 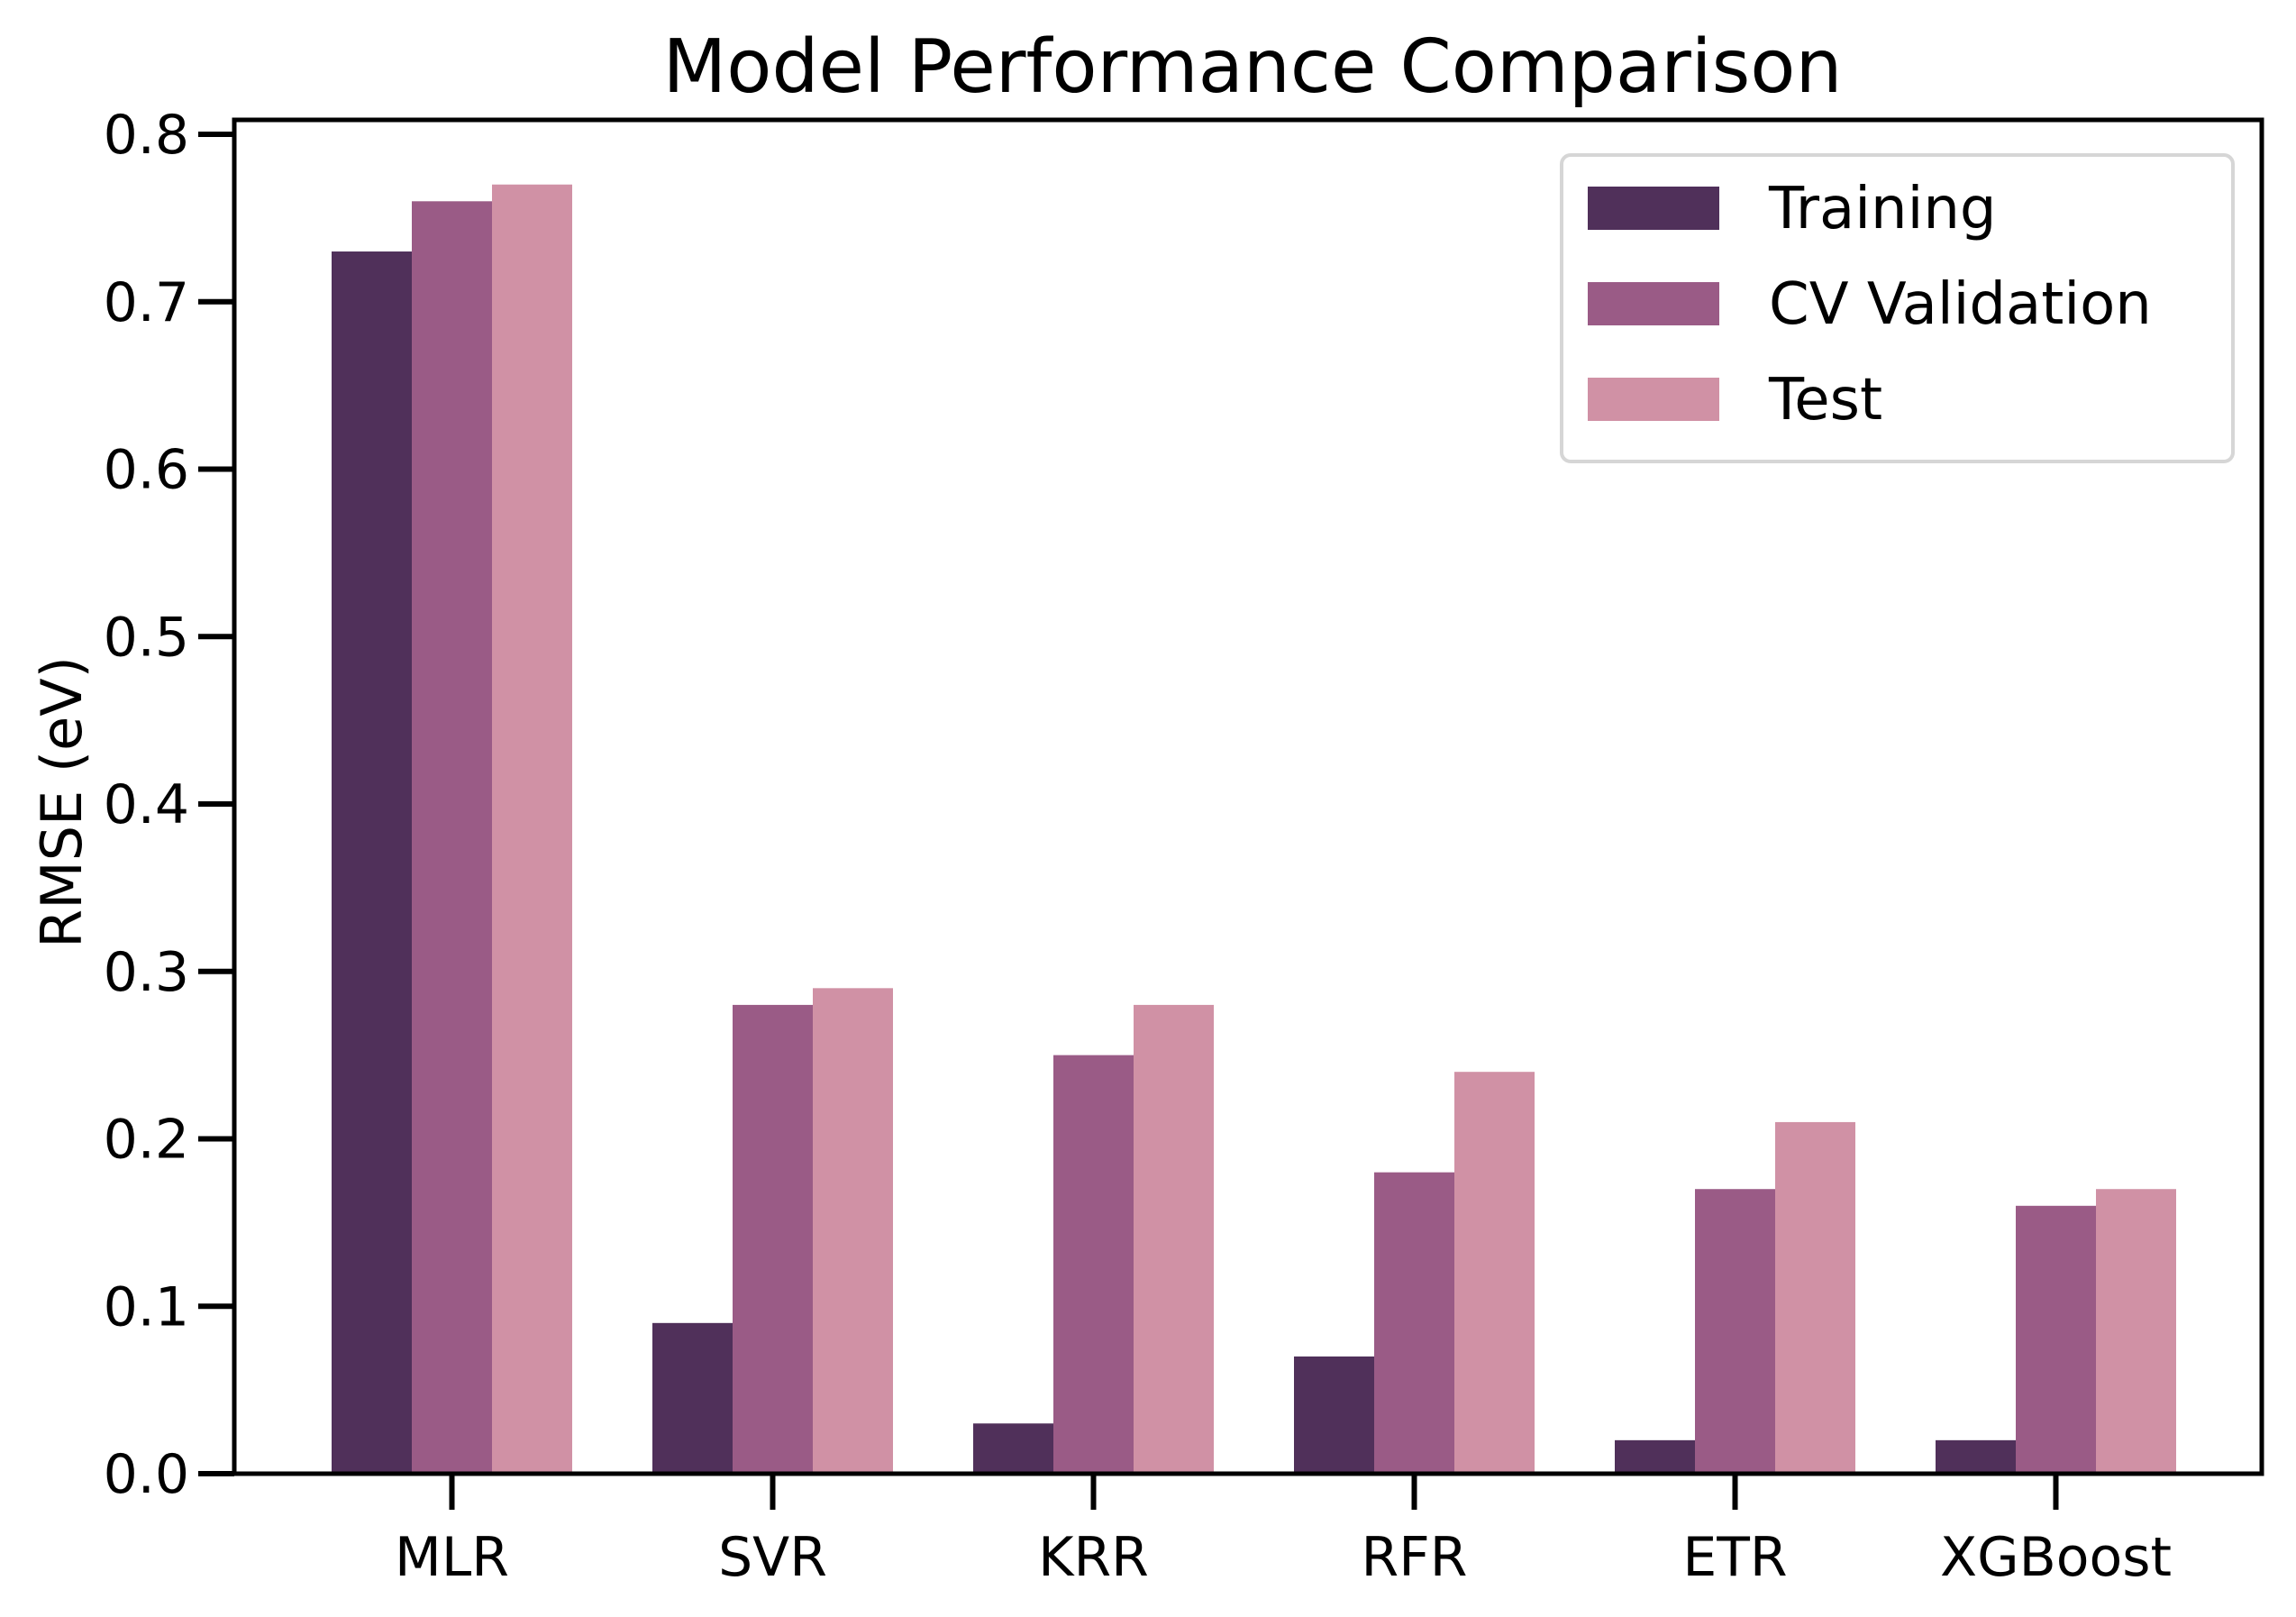 I want to click on y-axis-label: RMSE (eV), so click(x=62, y=802).